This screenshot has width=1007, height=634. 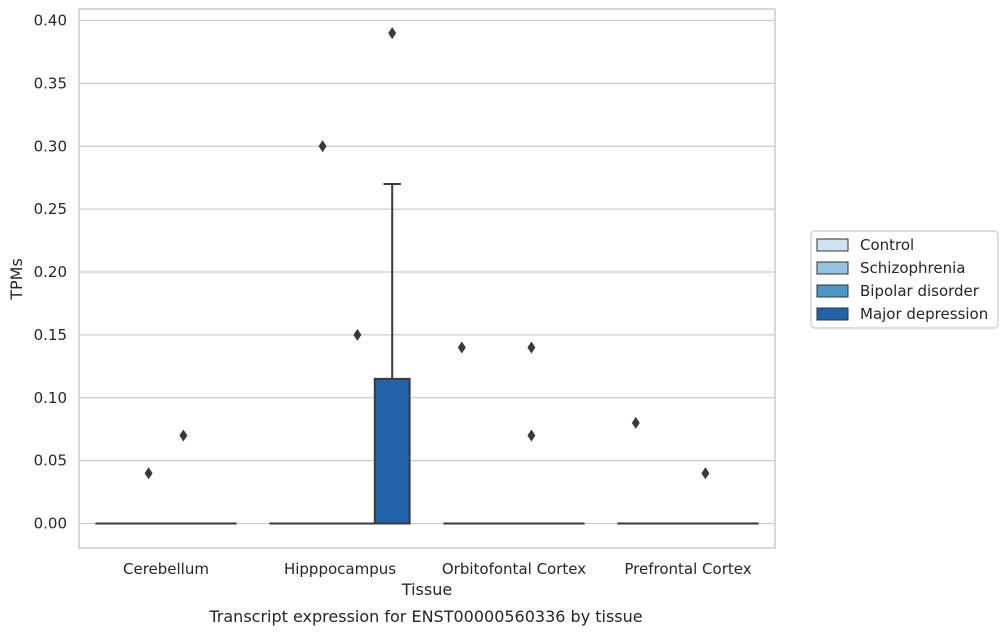 I want to click on y-tick-label: 0.00, so click(x=50, y=524).